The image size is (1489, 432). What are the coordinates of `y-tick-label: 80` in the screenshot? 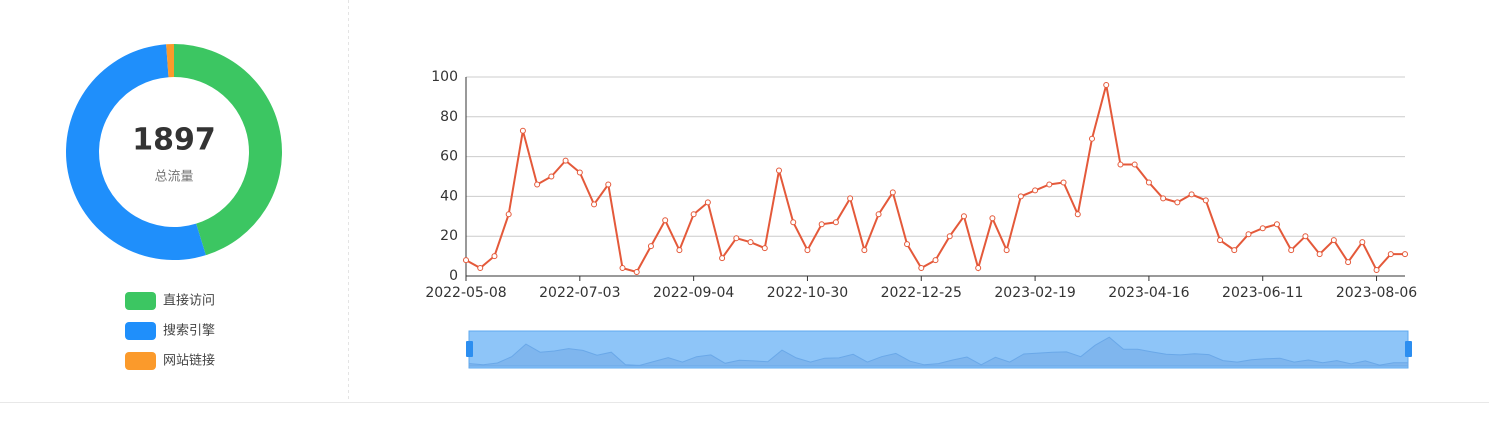 It's located at (449, 117).